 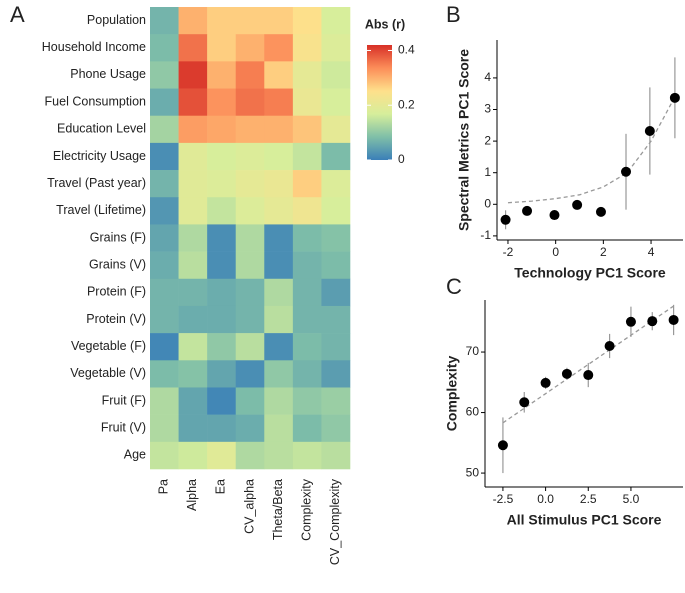 What do you see at coordinates (406, 50) in the screenshot?
I see `colorbar-tick-label: 0.4` at bounding box center [406, 50].